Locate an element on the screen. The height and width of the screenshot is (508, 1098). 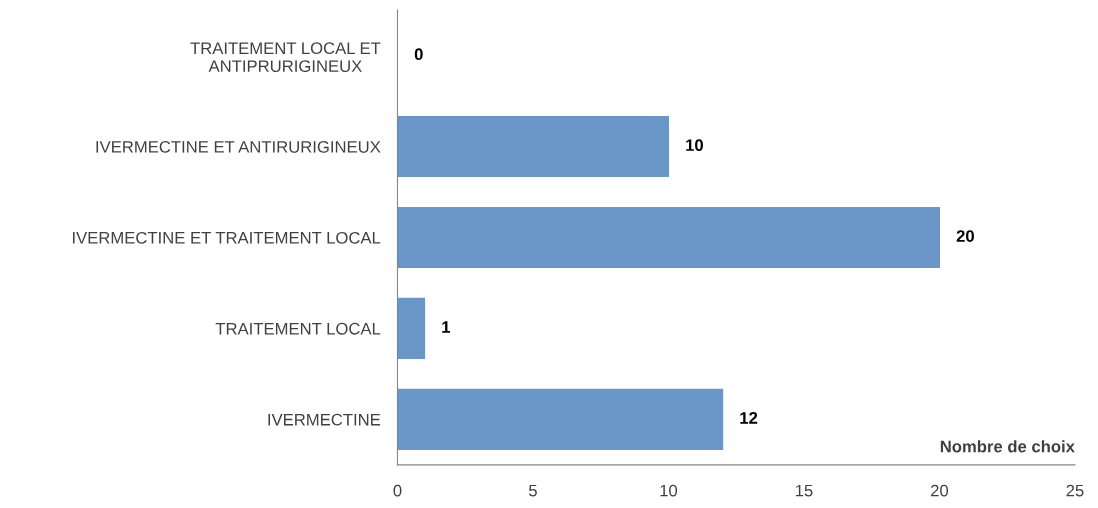
data-label: 20 is located at coordinates (965, 236).